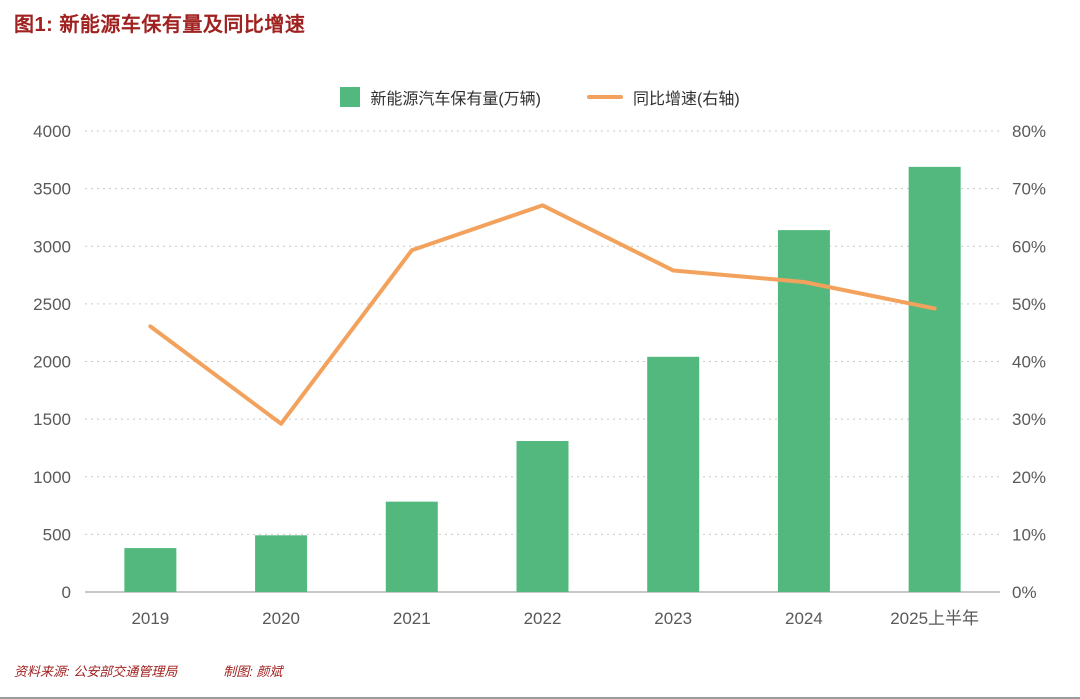 The image size is (1080, 699). Describe the element at coordinates (804, 618) in the screenshot. I see `x-axis-label-5: 2024` at that location.